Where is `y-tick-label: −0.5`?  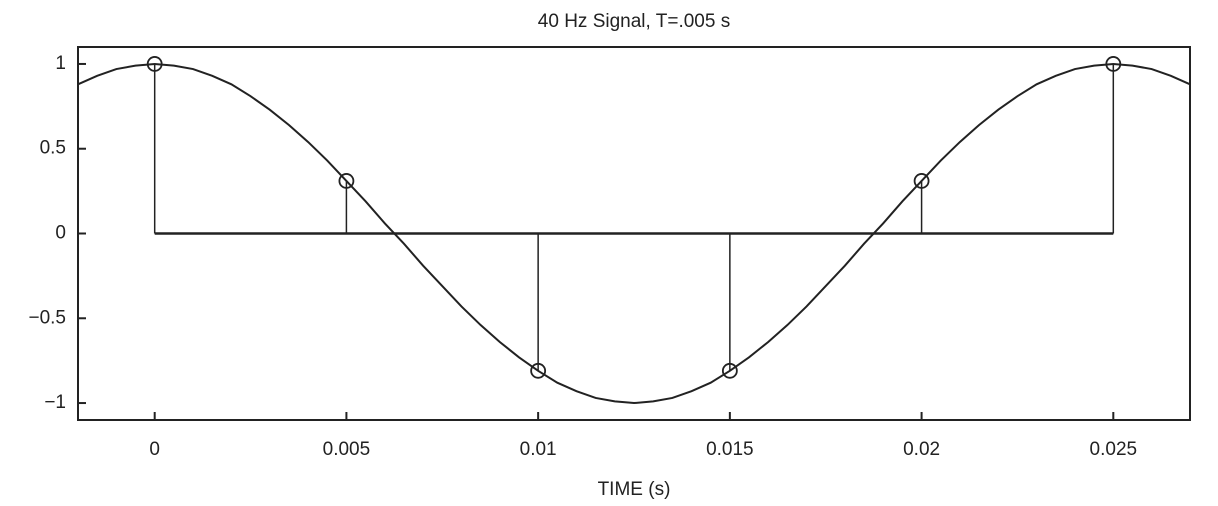 y-tick-label: −0.5 is located at coordinates (47, 317).